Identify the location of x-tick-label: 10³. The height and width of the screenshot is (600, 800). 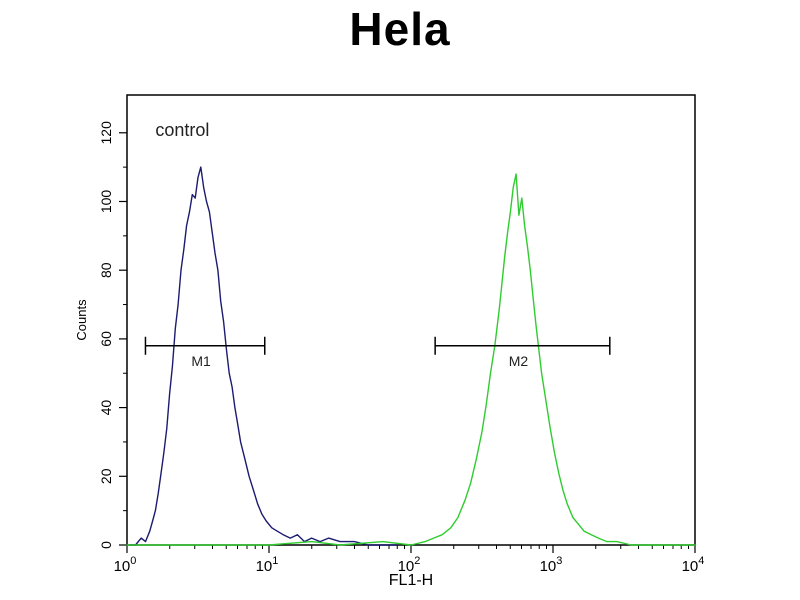
(551, 565).